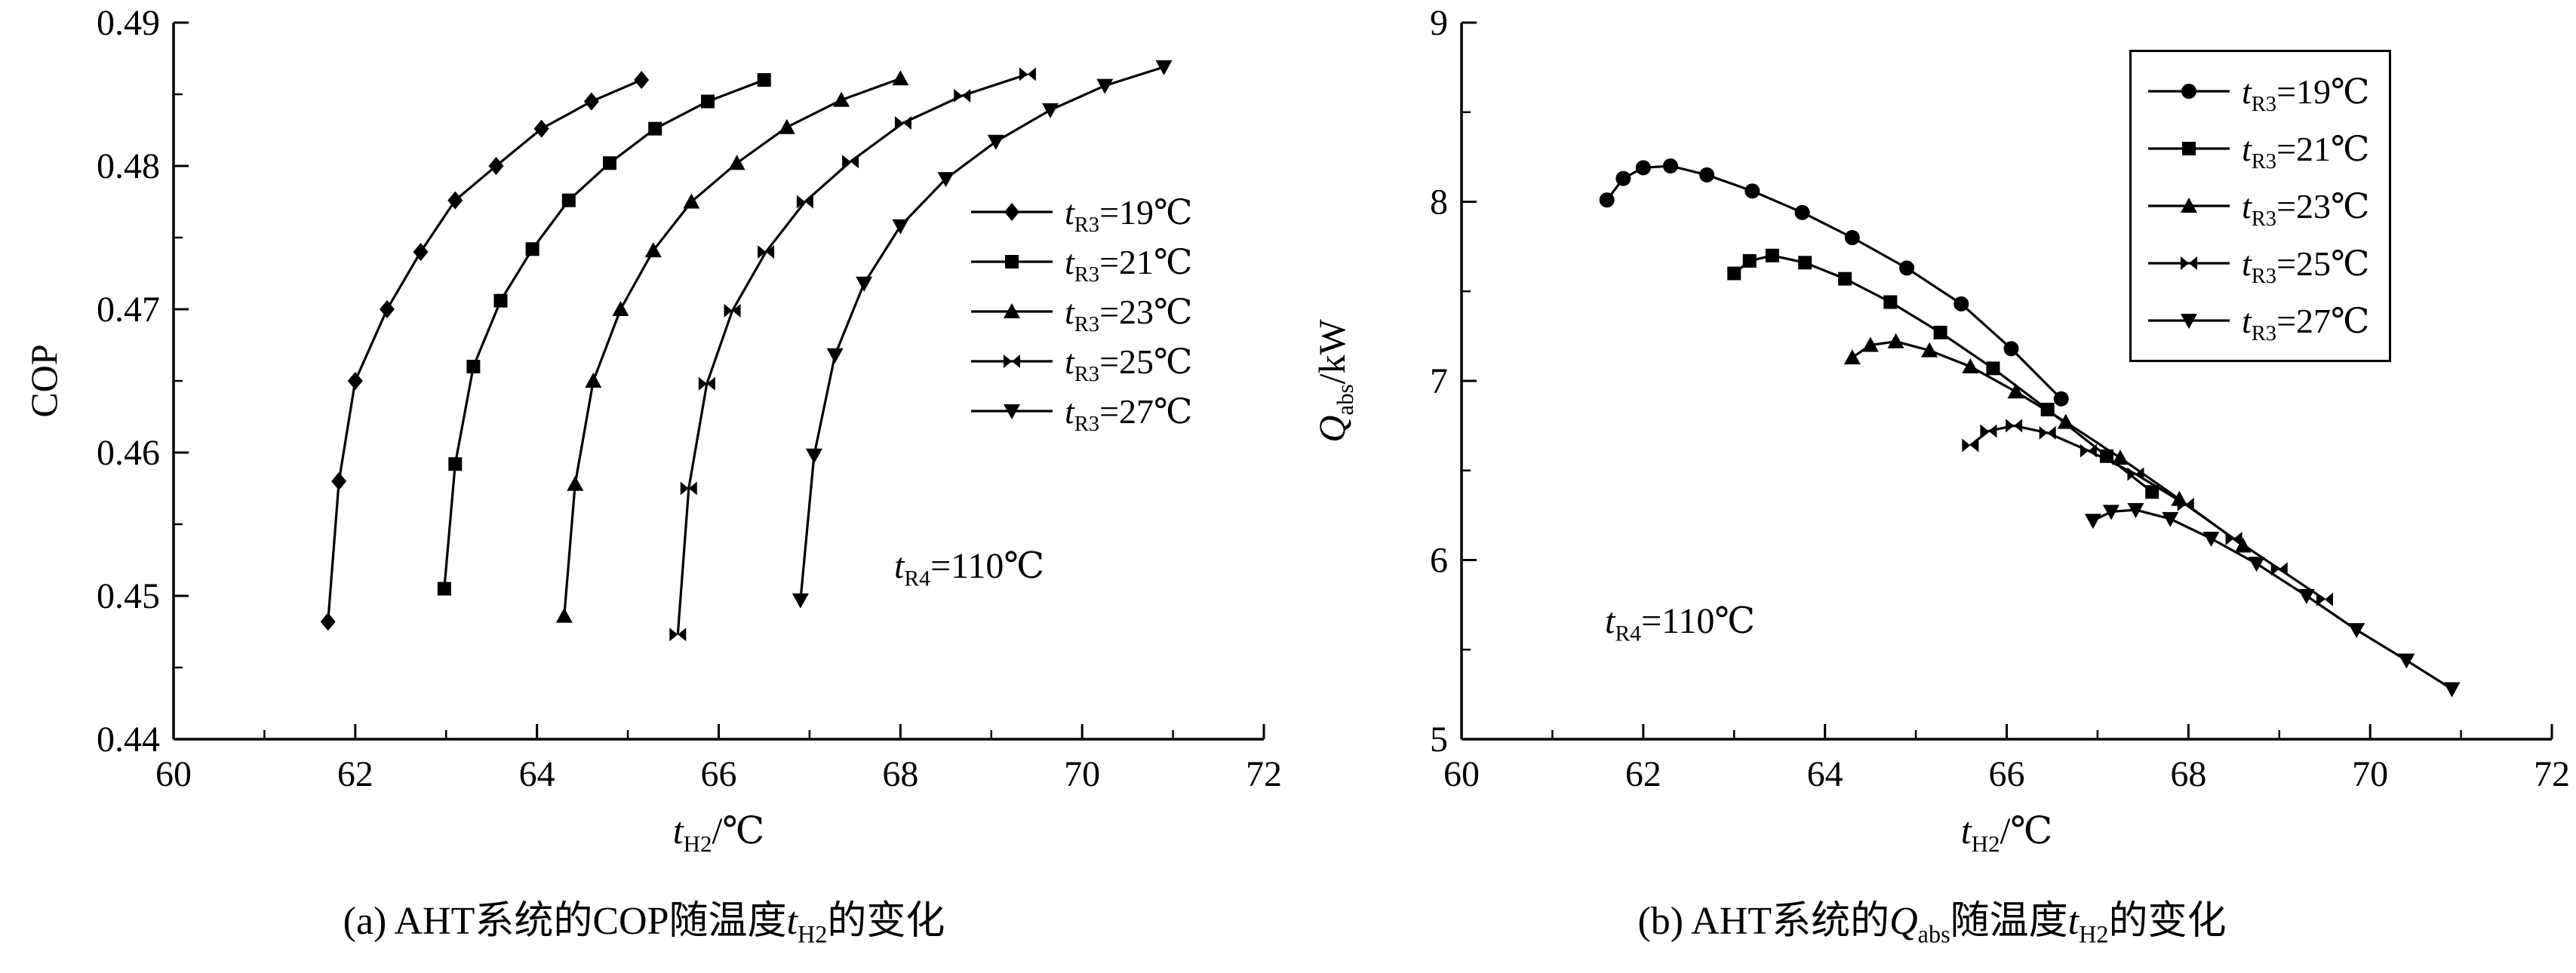 The height and width of the screenshot is (973, 2576). I want to click on text-segment: /kW, so click(1332, 352).